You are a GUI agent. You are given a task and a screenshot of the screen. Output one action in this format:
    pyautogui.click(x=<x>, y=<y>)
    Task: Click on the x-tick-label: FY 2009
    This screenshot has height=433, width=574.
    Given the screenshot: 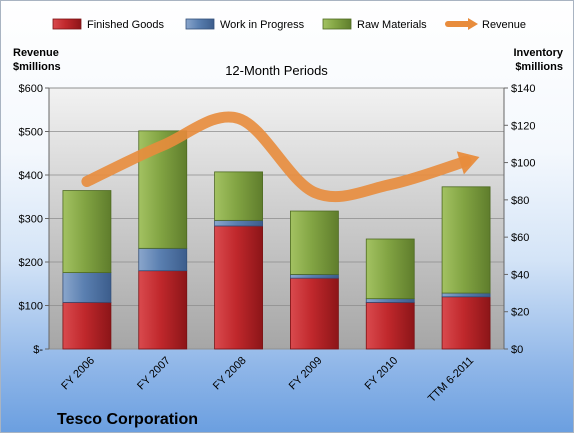 What is the action you would take?
    pyautogui.click(x=306, y=374)
    